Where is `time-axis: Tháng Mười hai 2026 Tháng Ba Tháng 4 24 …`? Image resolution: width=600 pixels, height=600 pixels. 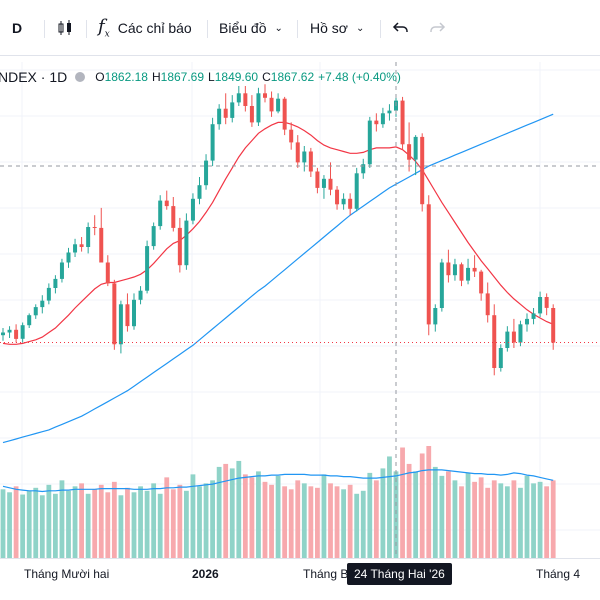 time-axis: Tháng Mười hai 2026 Tháng Ba Tháng 4 24 … is located at coordinates (300, 572).